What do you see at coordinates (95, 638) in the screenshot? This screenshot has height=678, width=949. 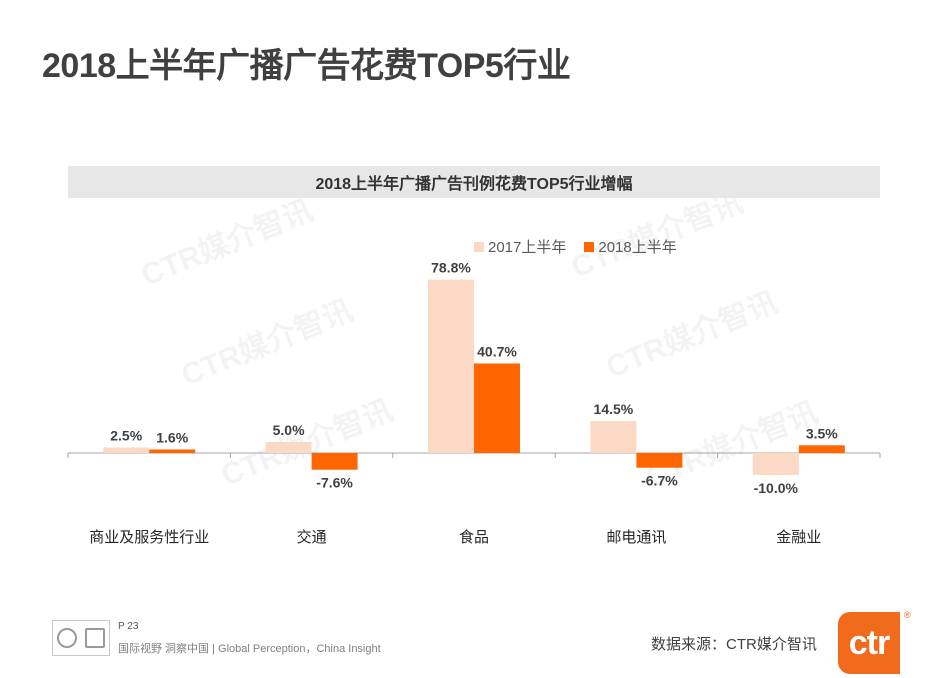 I see `ukas-check-icon` at bounding box center [95, 638].